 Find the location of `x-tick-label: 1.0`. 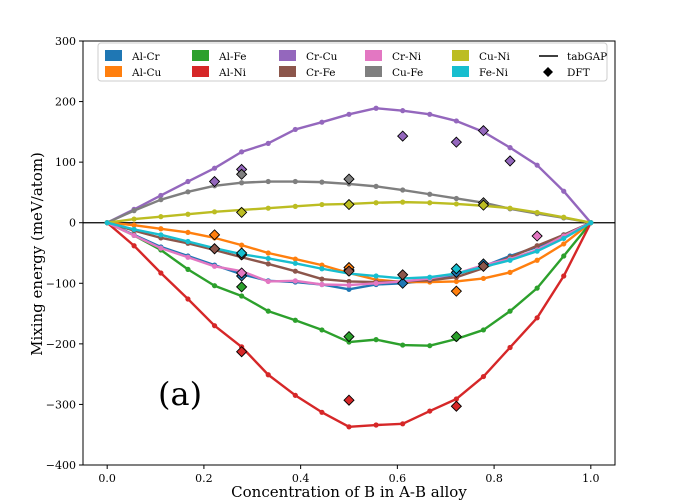

x-tick-label: 1.0 is located at coordinates (591, 478).